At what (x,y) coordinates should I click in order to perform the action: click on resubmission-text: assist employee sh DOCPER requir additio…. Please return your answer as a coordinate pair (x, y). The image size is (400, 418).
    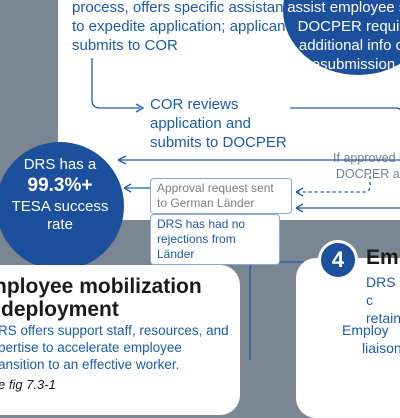
    Looking at the image, I should click on (343, 37).